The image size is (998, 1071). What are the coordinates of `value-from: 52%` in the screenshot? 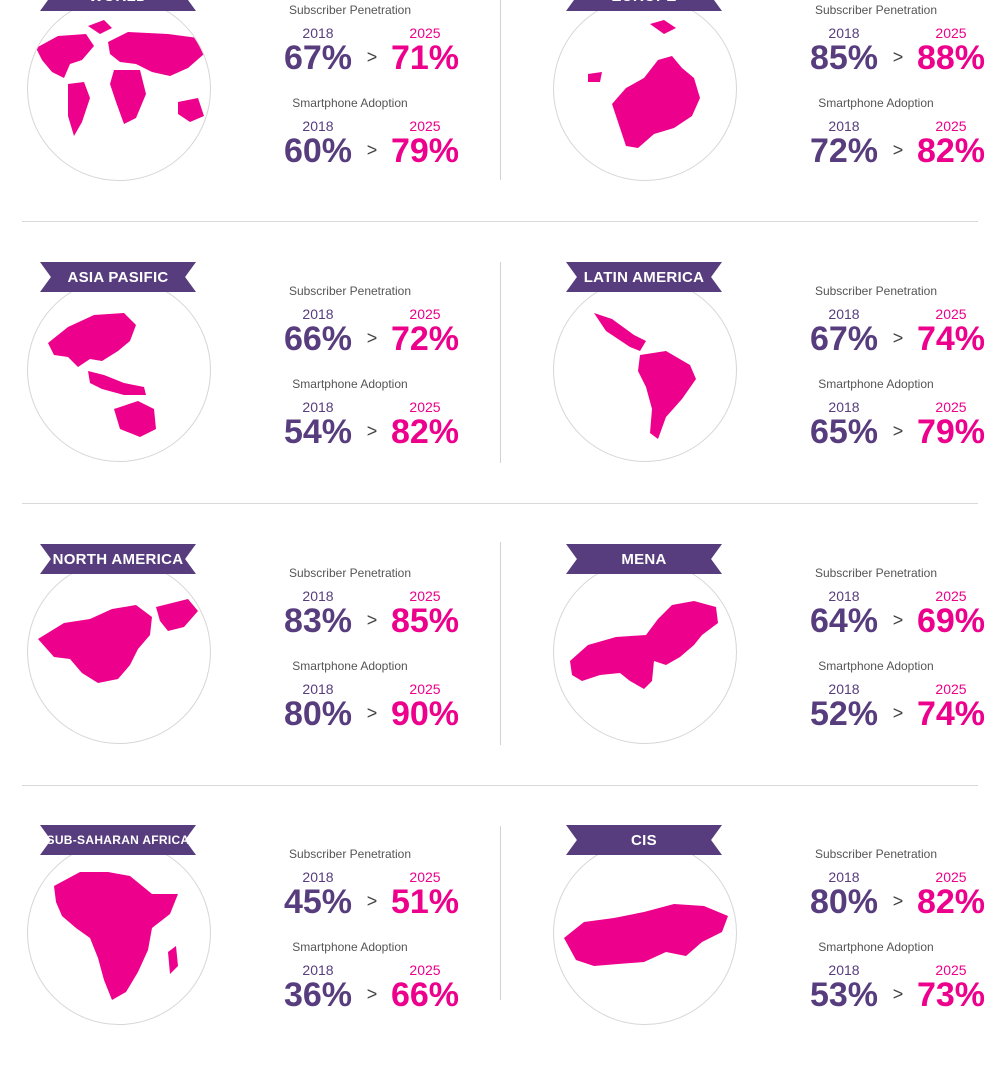 It's located at (844, 714).